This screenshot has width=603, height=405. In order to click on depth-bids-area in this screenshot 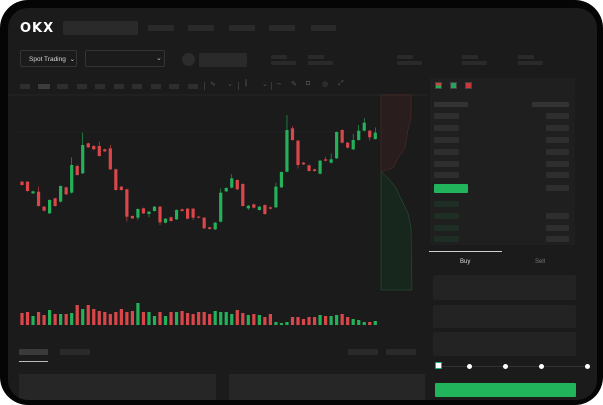, I will do `click(396, 231)`.